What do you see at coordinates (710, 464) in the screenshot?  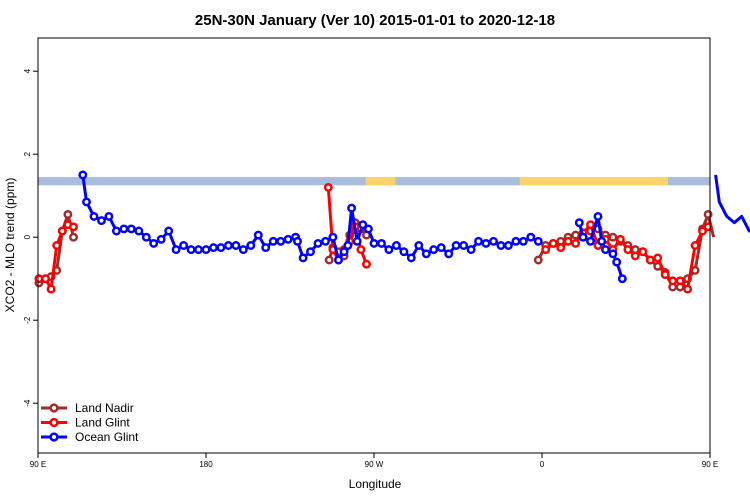 I see `x-tick-label: 90 E` at bounding box center [710, 464].